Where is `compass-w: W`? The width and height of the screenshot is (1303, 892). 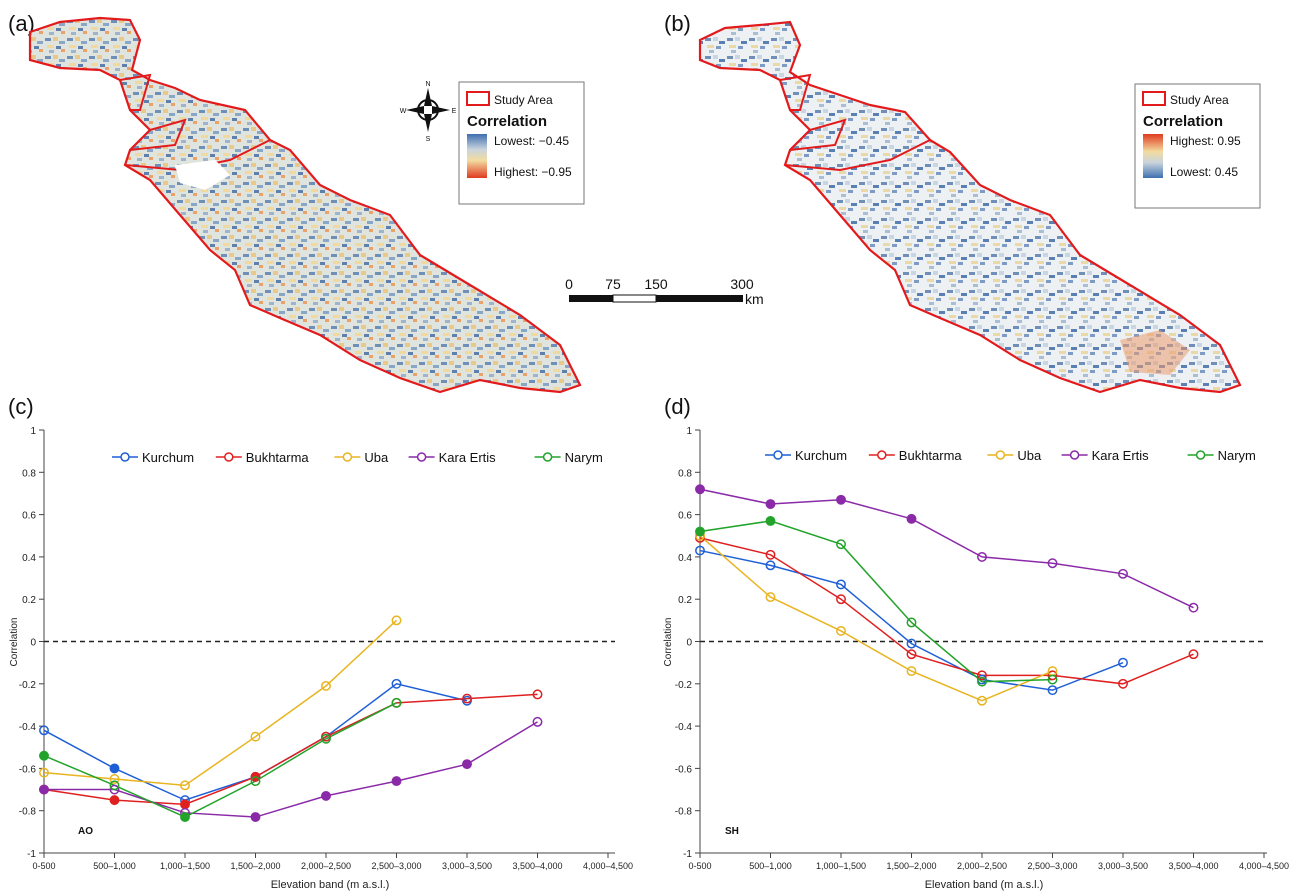
compass-w: W is located at coordinates (403, 111).